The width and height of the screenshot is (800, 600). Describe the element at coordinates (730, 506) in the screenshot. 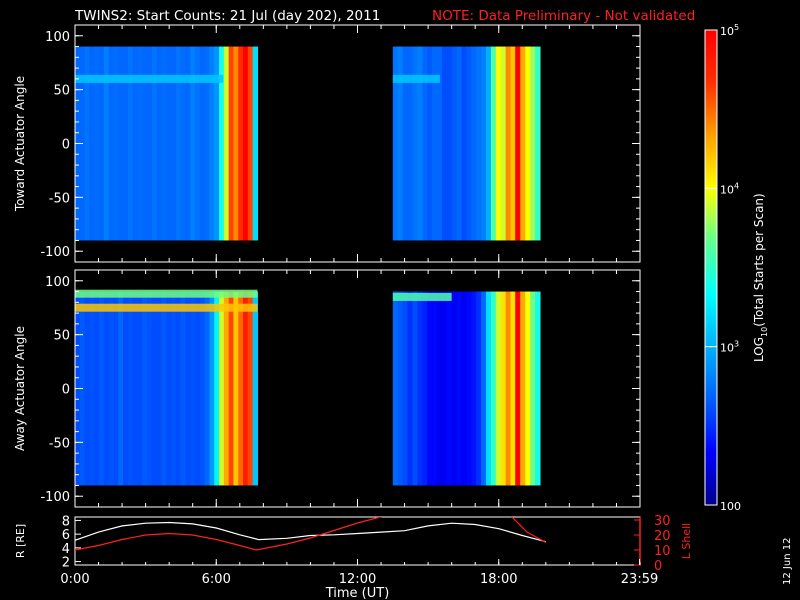

I see `colorbar-tick-label: 100` at that location.